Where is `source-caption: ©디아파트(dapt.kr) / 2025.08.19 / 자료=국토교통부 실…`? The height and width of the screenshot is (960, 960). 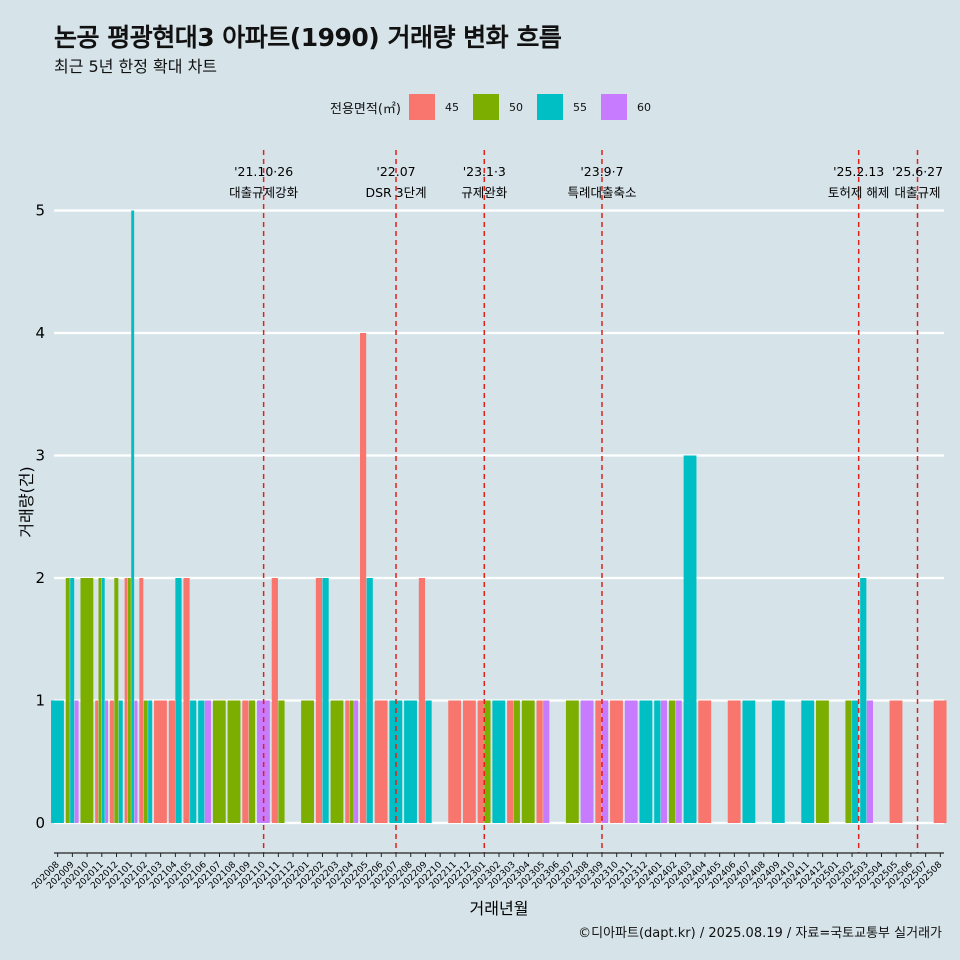 source-caption: ©디아파트(dapt.kr) / 2025.08.19 / 자료=국토교통부 실… is located at coordinates (760, 933).